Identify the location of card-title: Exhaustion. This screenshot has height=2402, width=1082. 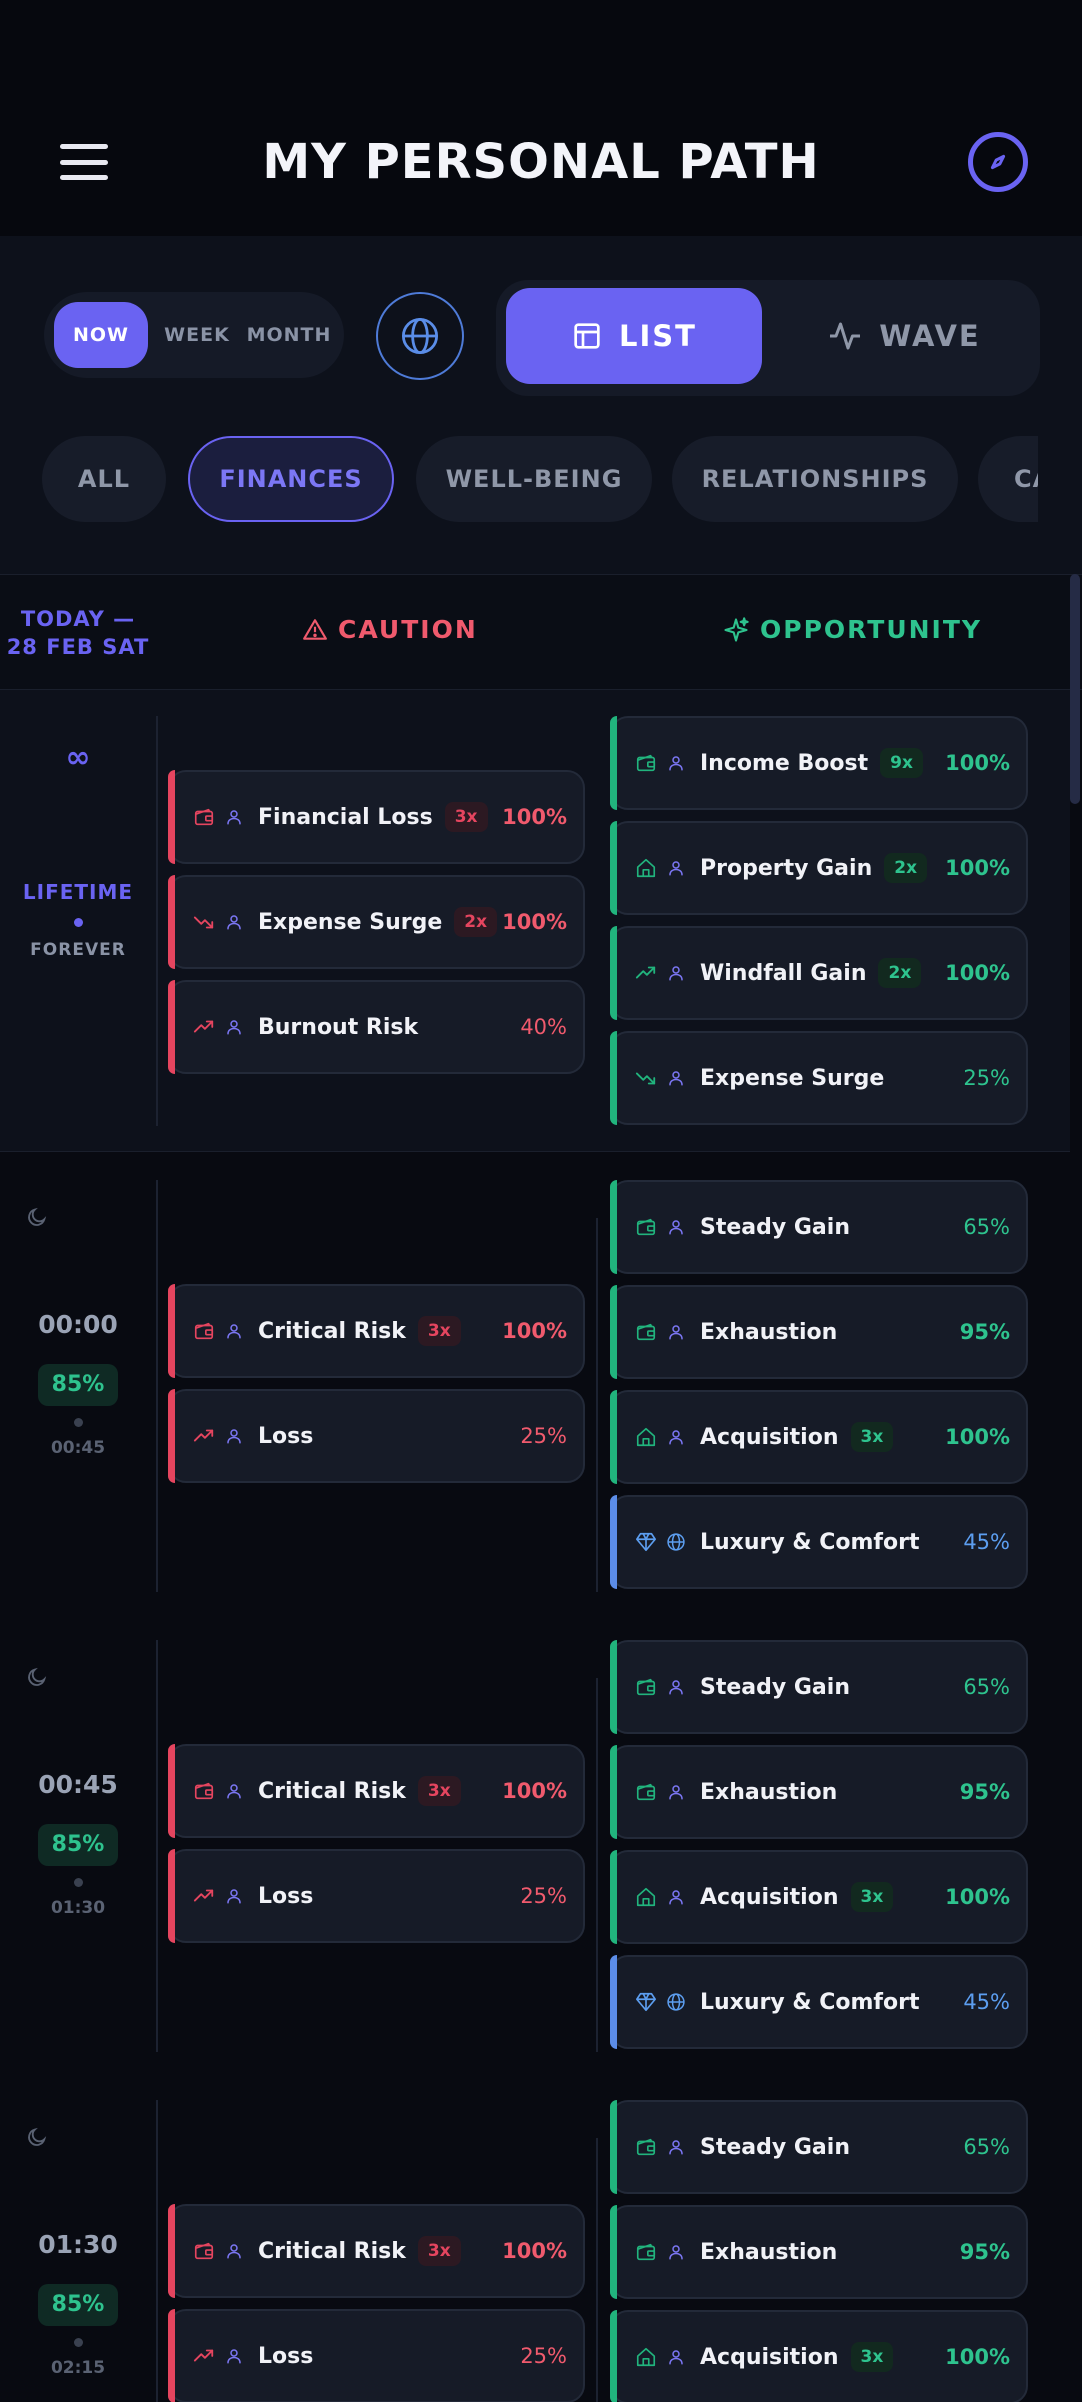
(769, 2252).